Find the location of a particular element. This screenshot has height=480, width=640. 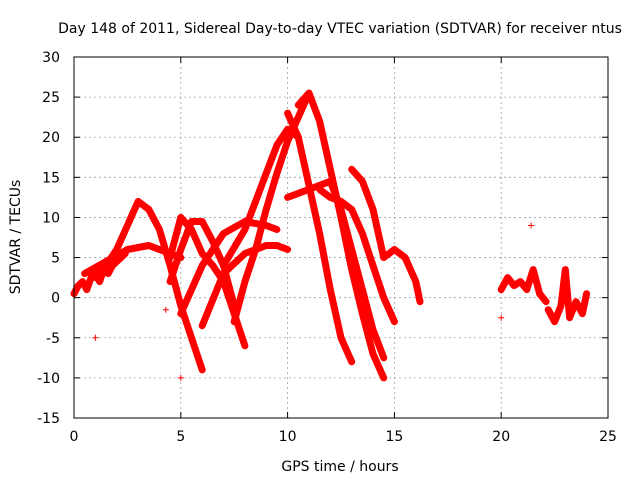

x-tick-label: 5 is located at coordinates (180, 437).